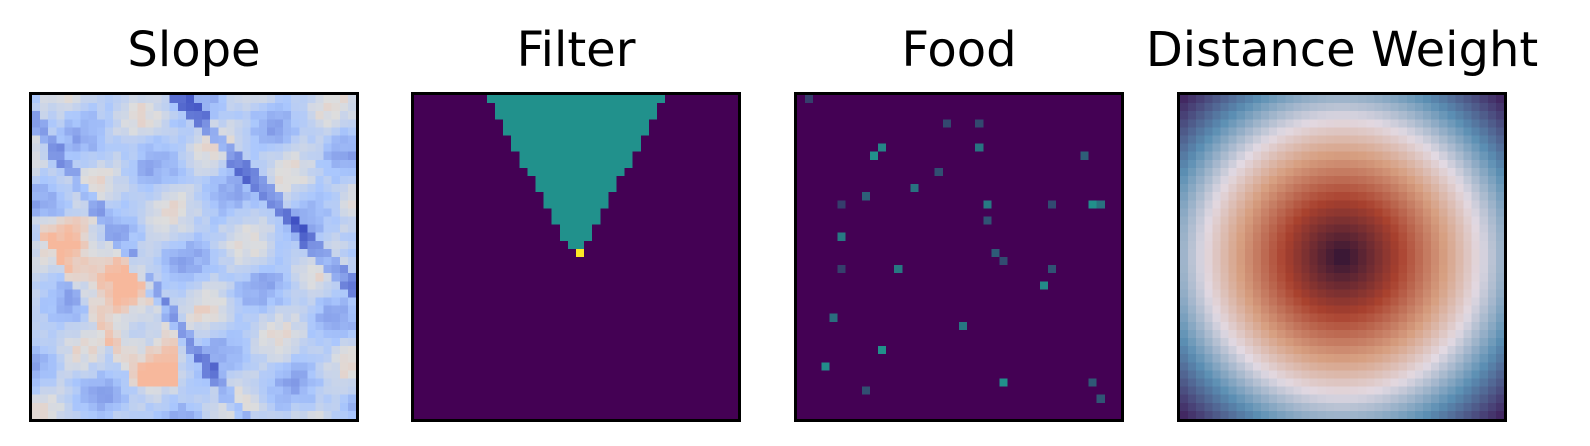 The image size is (1590, 446). What do you see at coordinates (194, 50) in the screenshot?
I see `slope-title: Slope` at bounding box center [194, 50].